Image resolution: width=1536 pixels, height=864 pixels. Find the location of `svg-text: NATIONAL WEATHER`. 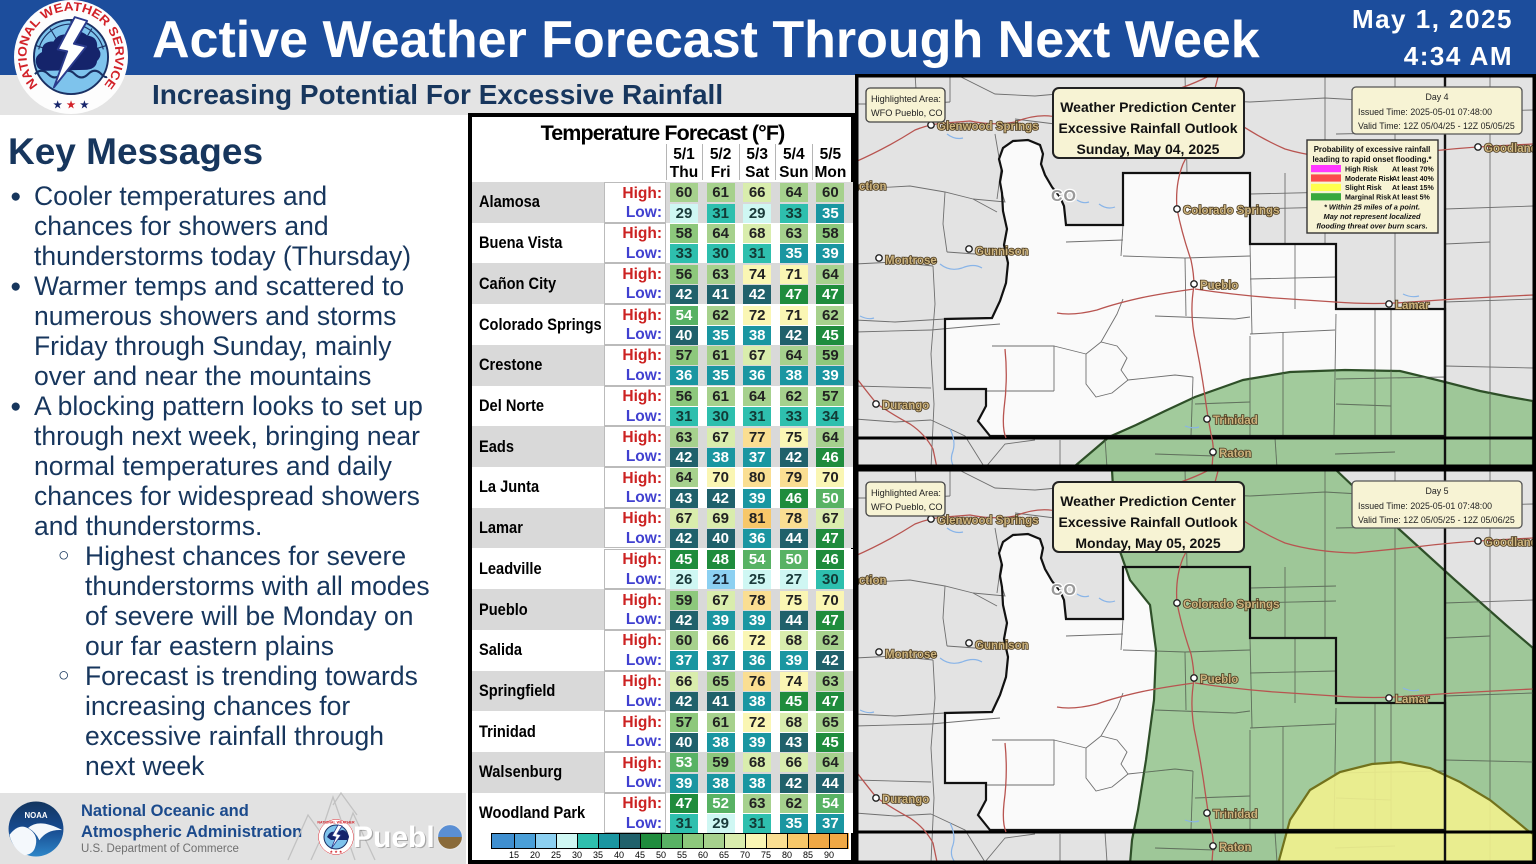

svg-text: NATIONAL WEATHER is located at coordinates (336, 823).